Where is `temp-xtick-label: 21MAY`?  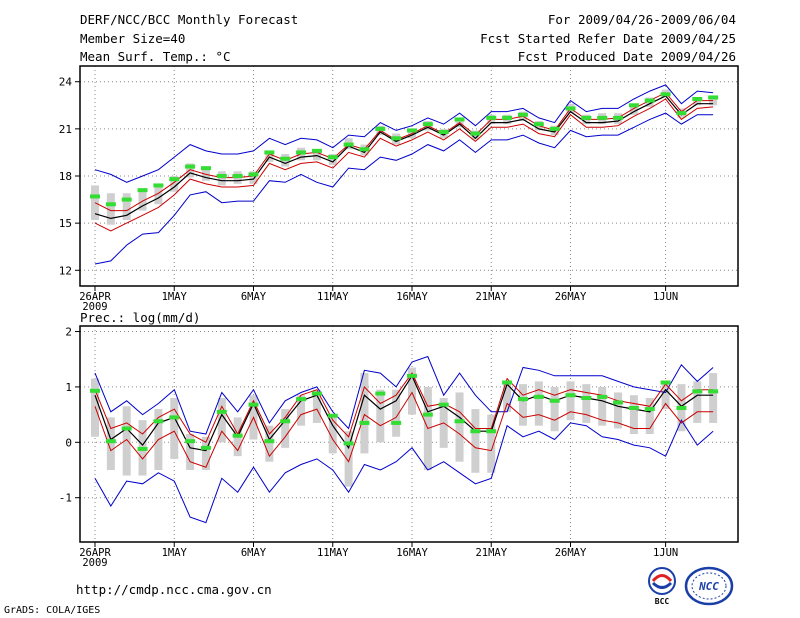
temp-xtick-label: 21MAY is located at coordinates (491, 297).